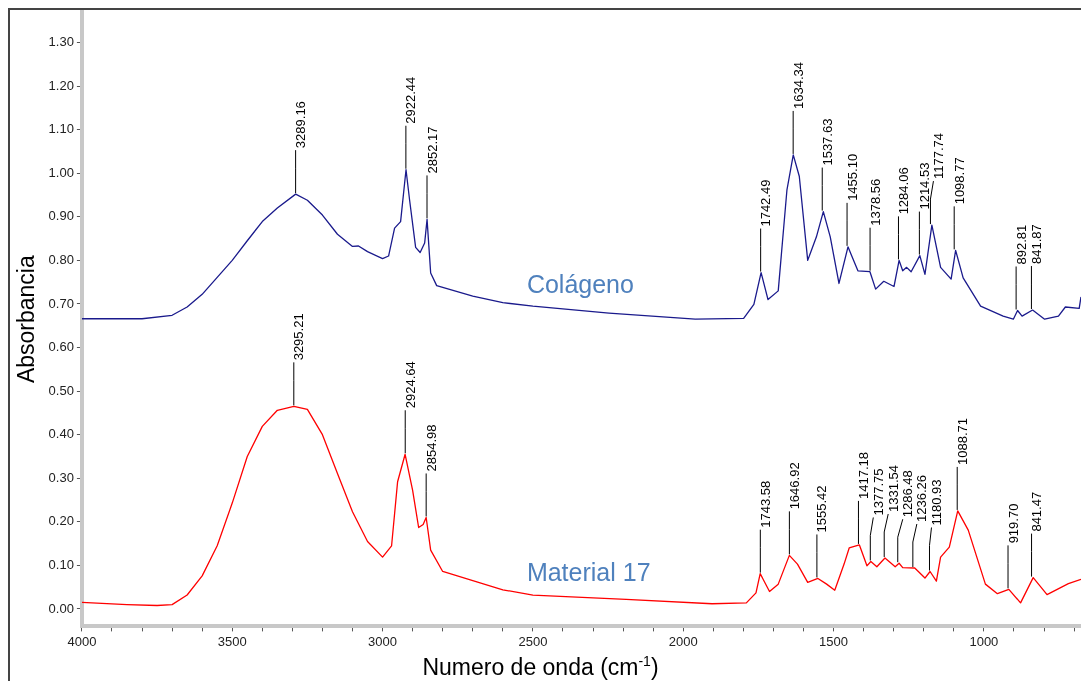 The height and width of the screenshot is (681, 1081). I want to click on x-tick-label: 2000, so click(683, 641).